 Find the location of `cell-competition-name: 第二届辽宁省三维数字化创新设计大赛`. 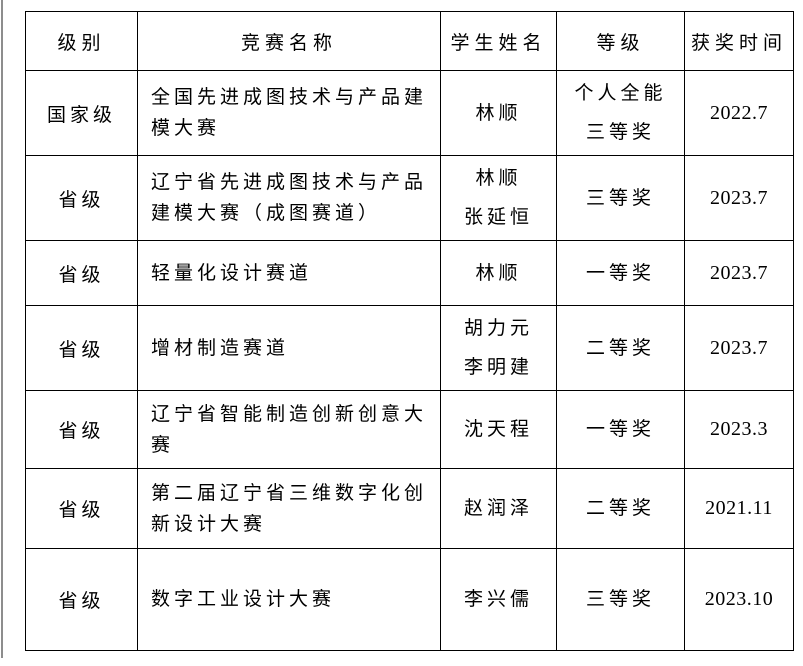

cell-competition-name: 第二届辽宁省三维数字化创新设计大赛 is located at coordinates (289, 508).